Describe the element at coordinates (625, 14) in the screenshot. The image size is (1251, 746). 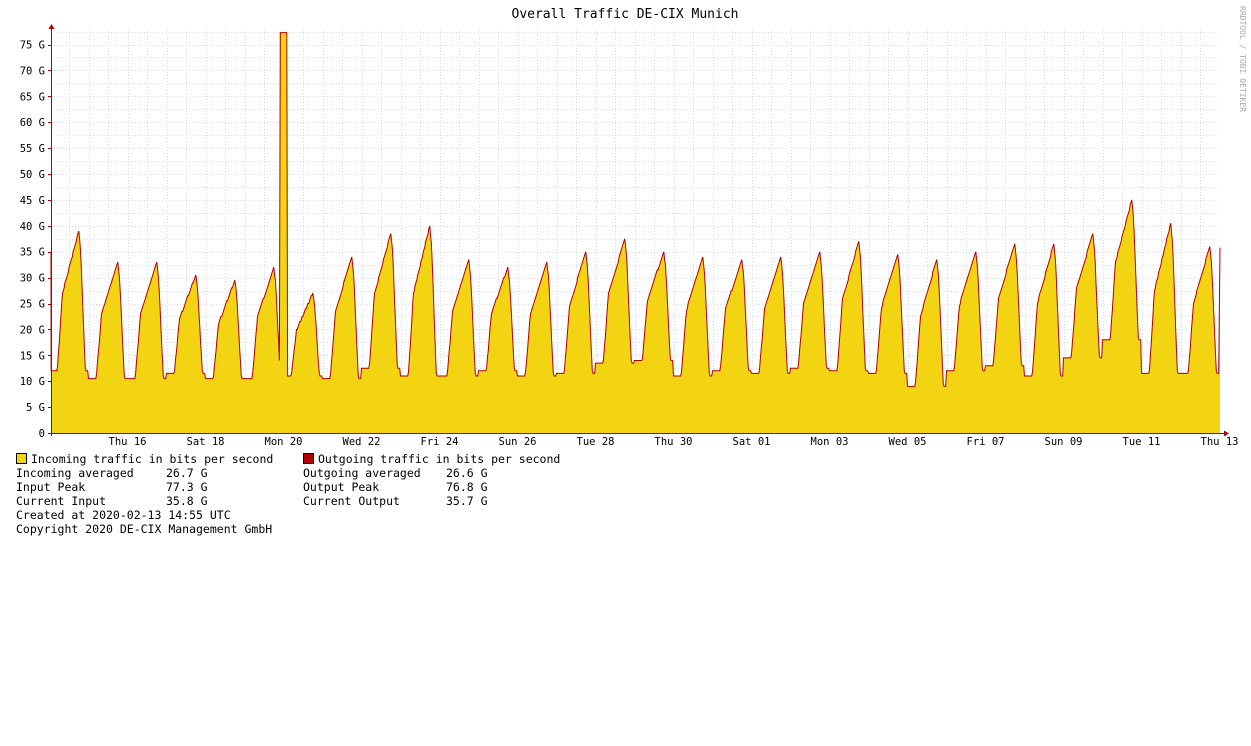
I see `chart-title: Overall Traffic DE-CIX Munich` at that location.